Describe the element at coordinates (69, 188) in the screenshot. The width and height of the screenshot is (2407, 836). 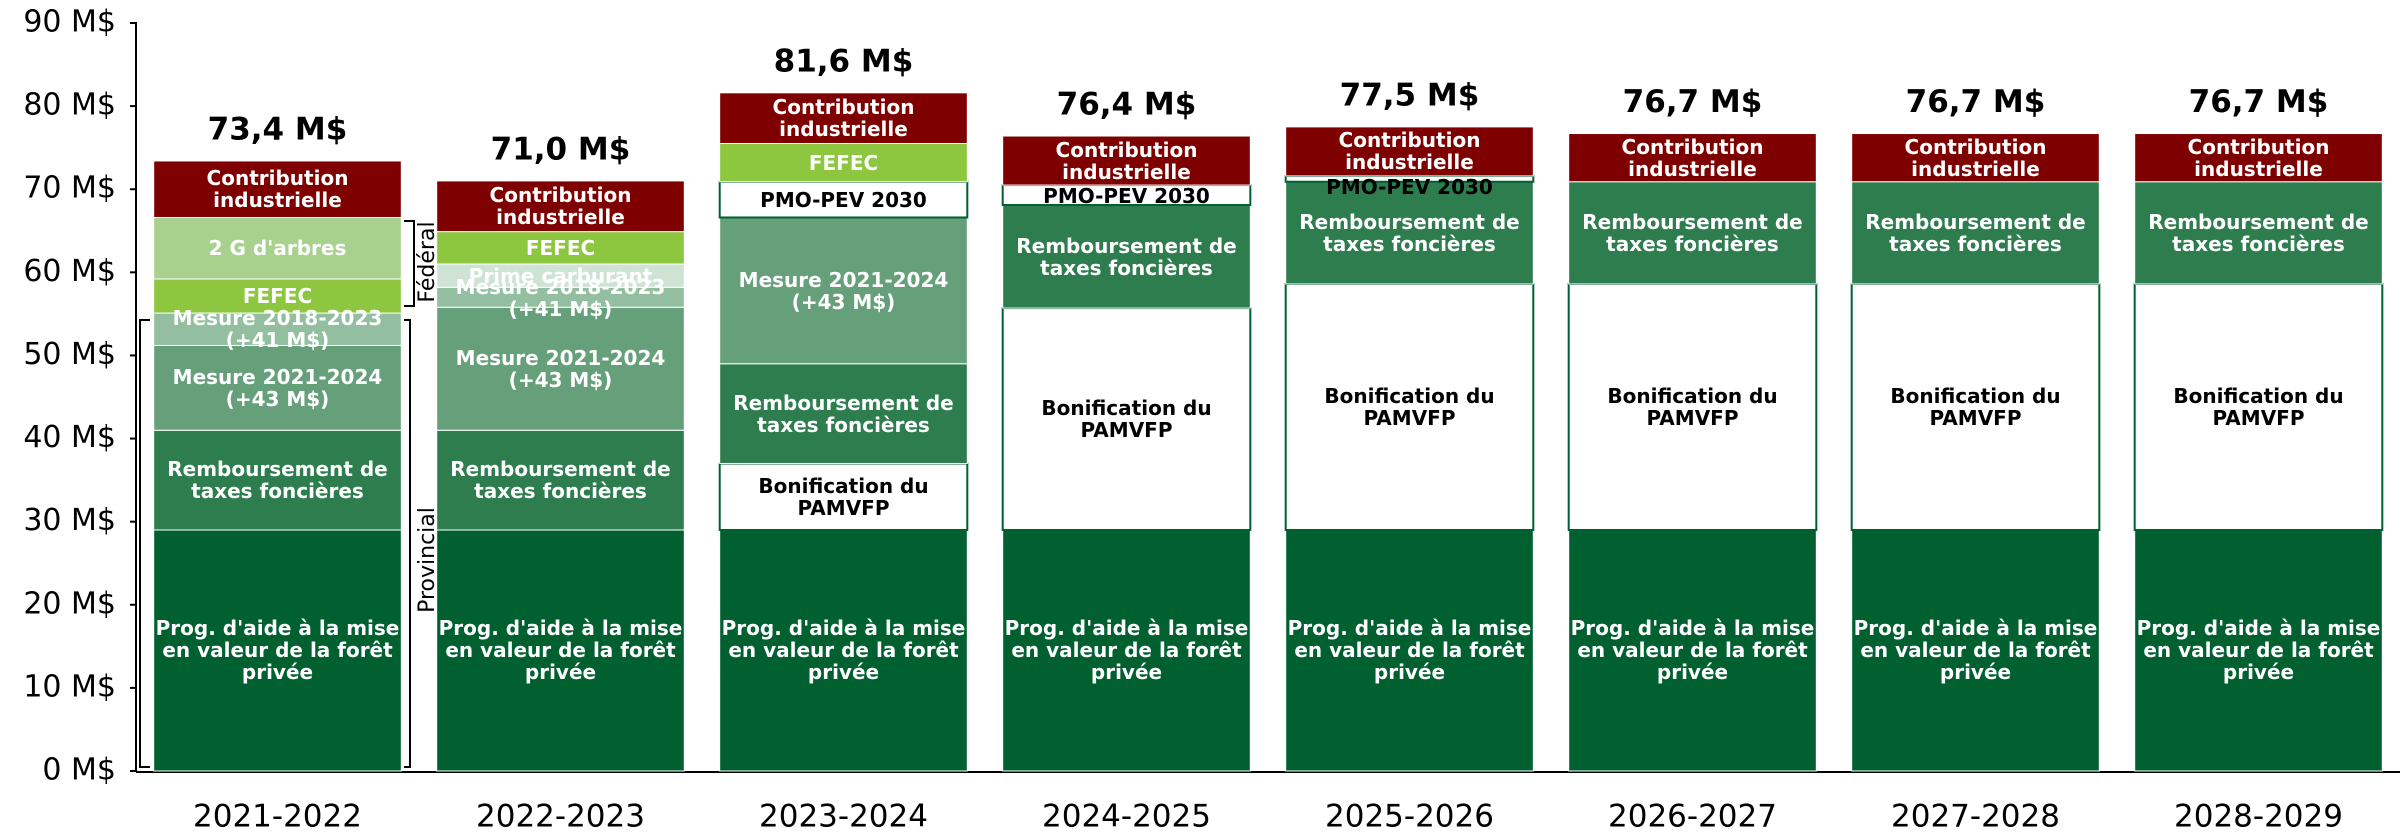
I see `y-tick-label: 70 M$` at that location.